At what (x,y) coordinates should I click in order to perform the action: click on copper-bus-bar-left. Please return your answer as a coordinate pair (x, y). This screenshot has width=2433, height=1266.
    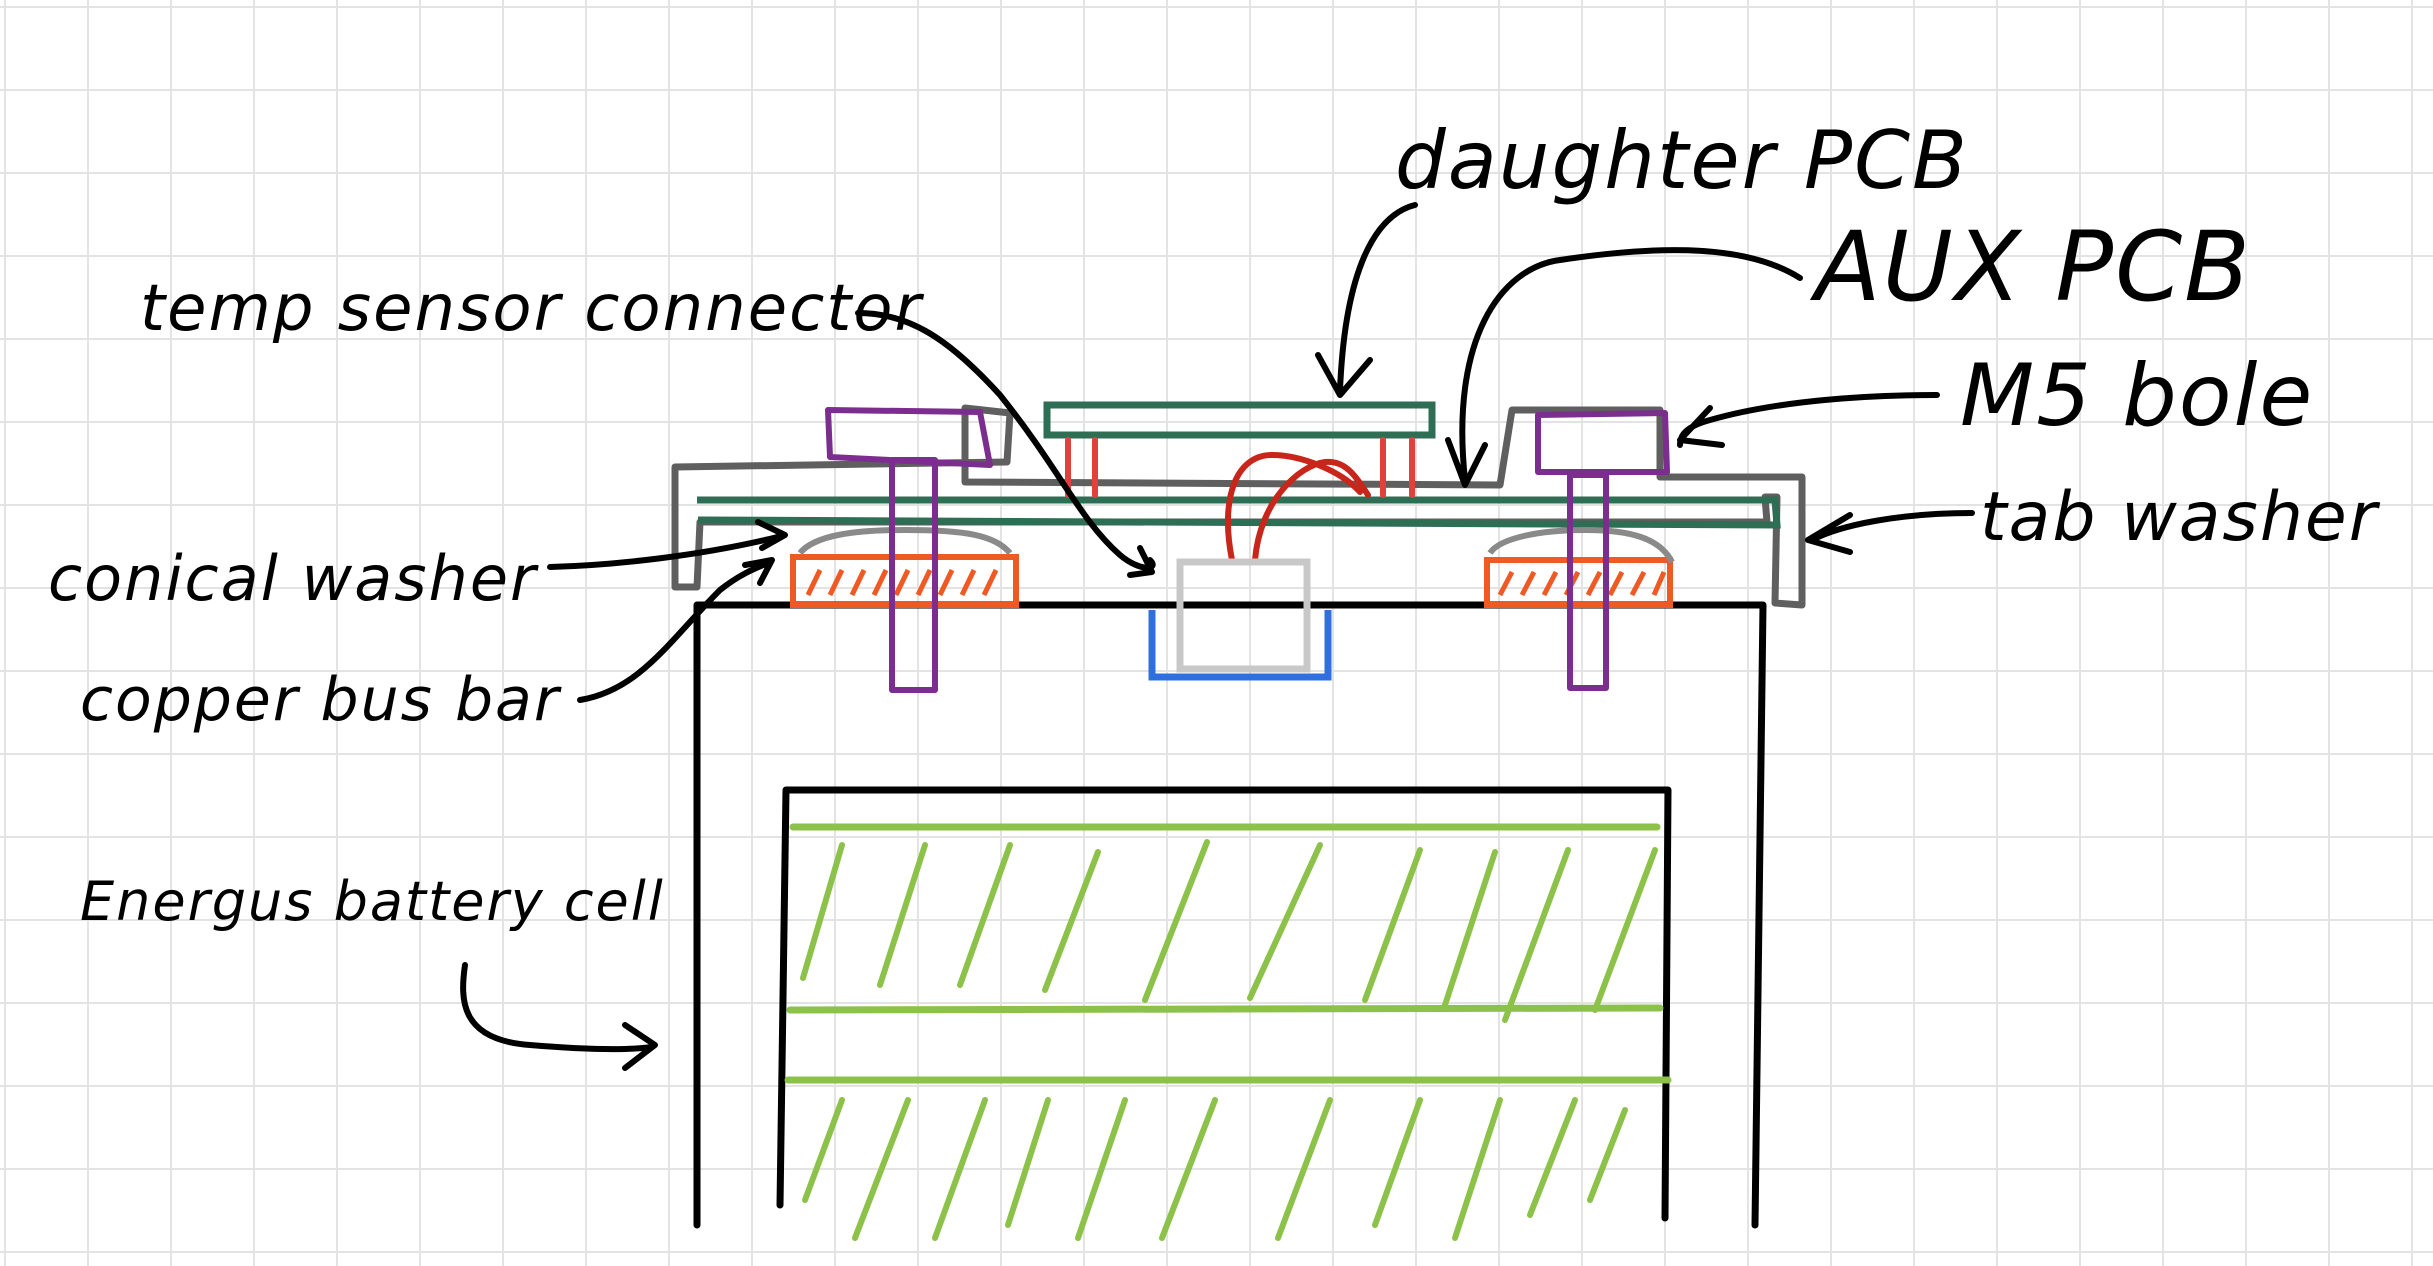
    Looking at the image, I should click on (904, 581).